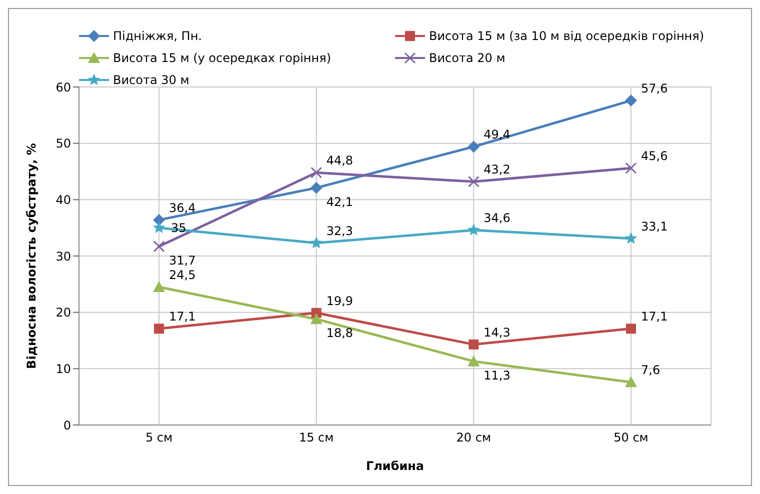 Image resolution: width=760 pixels, height=494 pixels. Describe the element at coordinates (474, 437) in the screenshot. I see `x-tick-label: 20 см` at that location.